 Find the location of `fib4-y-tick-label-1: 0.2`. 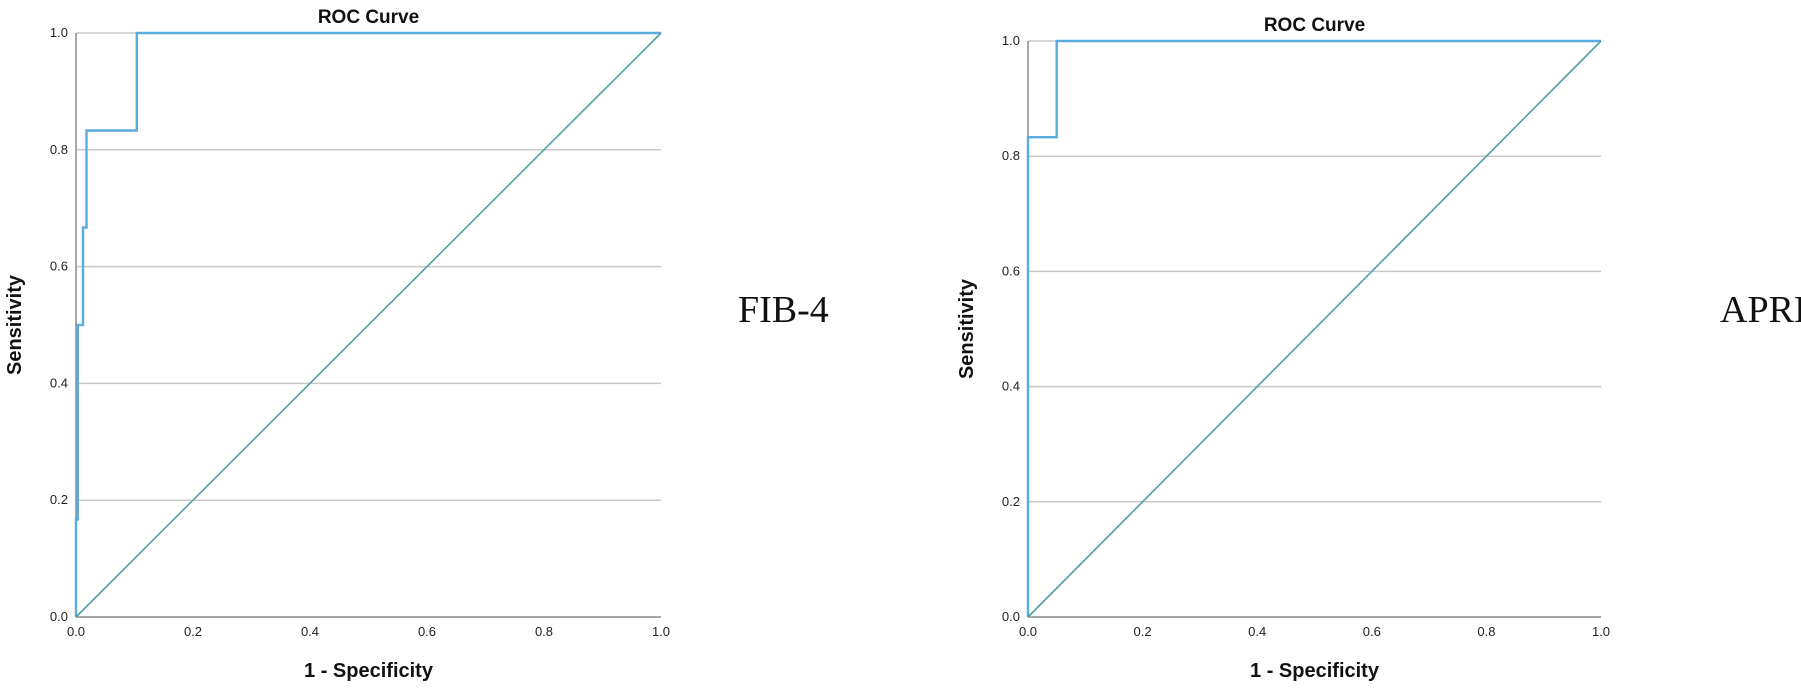

fib4-y-tick-label-1: 0.2 is located at coordinates (59, 499).